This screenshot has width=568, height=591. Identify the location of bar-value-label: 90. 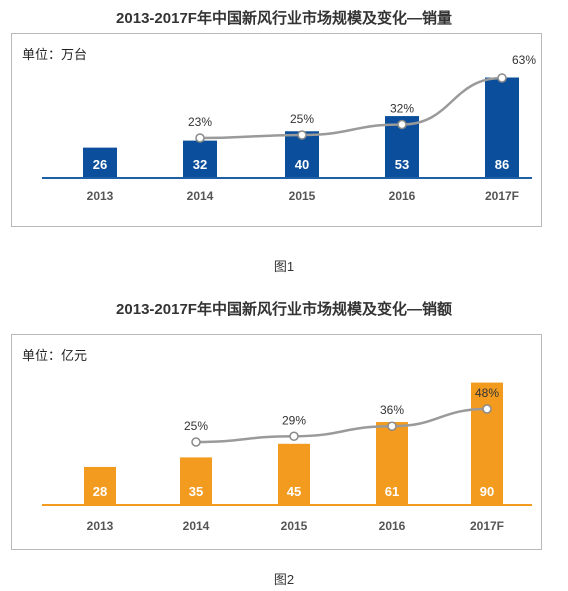
(487, 491).